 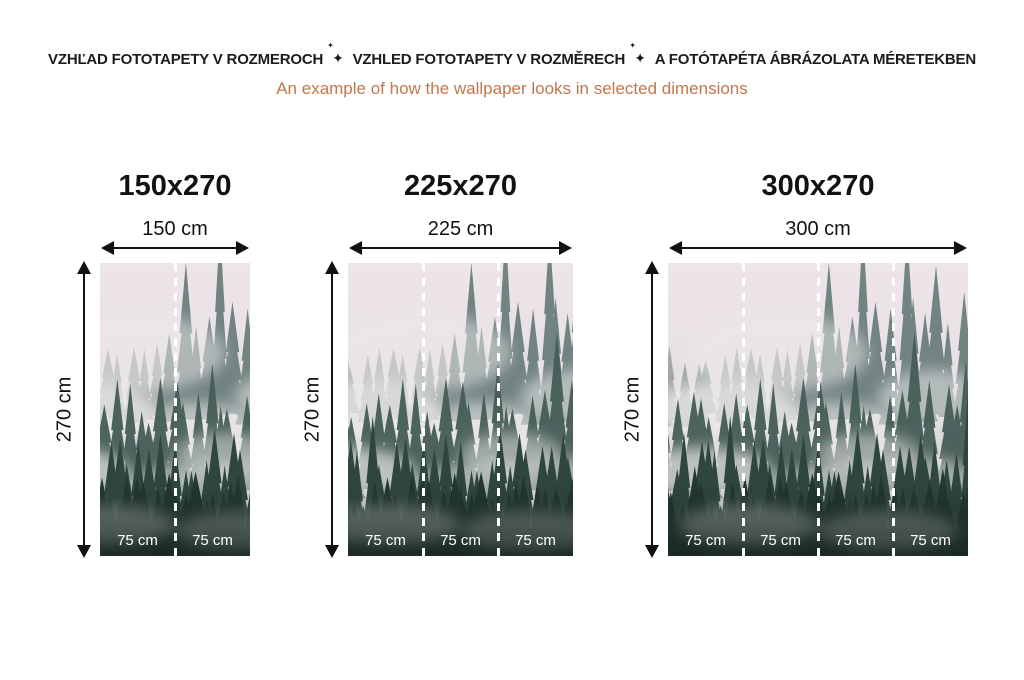 I want to click on panel-segments: 75 cm 75 cm, so click(x=175, y=409).